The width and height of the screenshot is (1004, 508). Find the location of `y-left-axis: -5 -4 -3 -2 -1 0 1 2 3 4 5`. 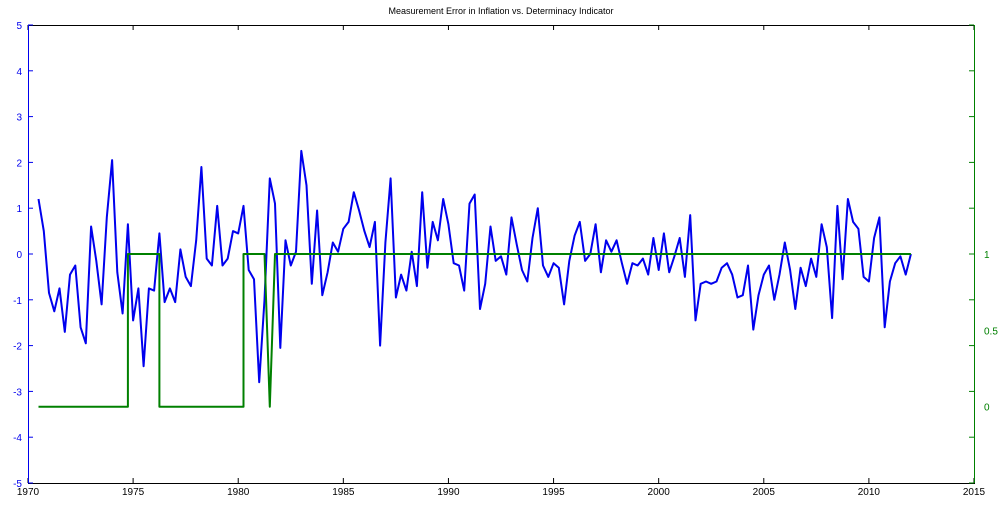

y-left-axis: -5 -4 -3 -2 -1 0 1 2 3 4 5 is located at coordinates (23, 255).